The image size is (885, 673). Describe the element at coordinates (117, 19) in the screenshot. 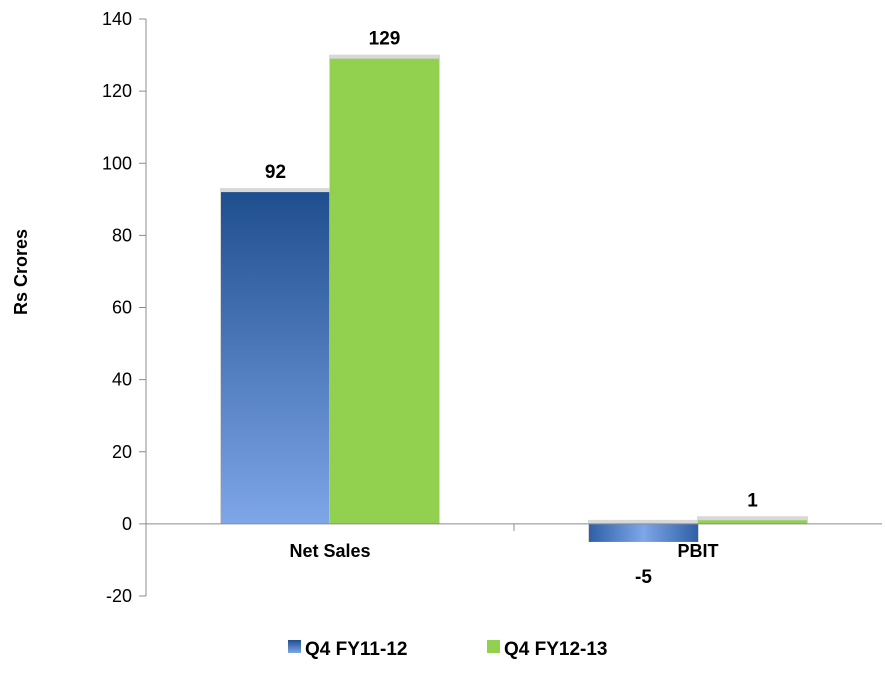

I see `y-tick-label: 140` at that location.